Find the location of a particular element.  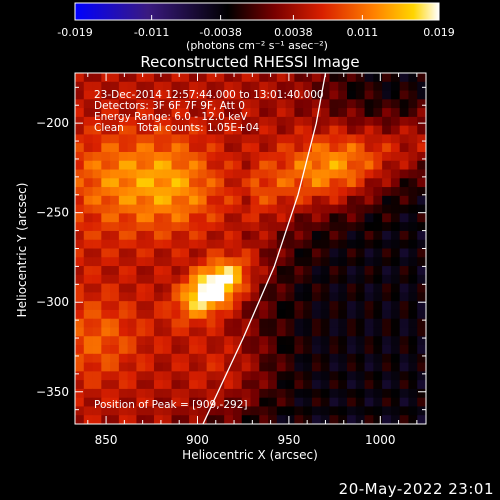

chart-title: Reconstructed RHESSI Image is located at coordinates (249, 62).